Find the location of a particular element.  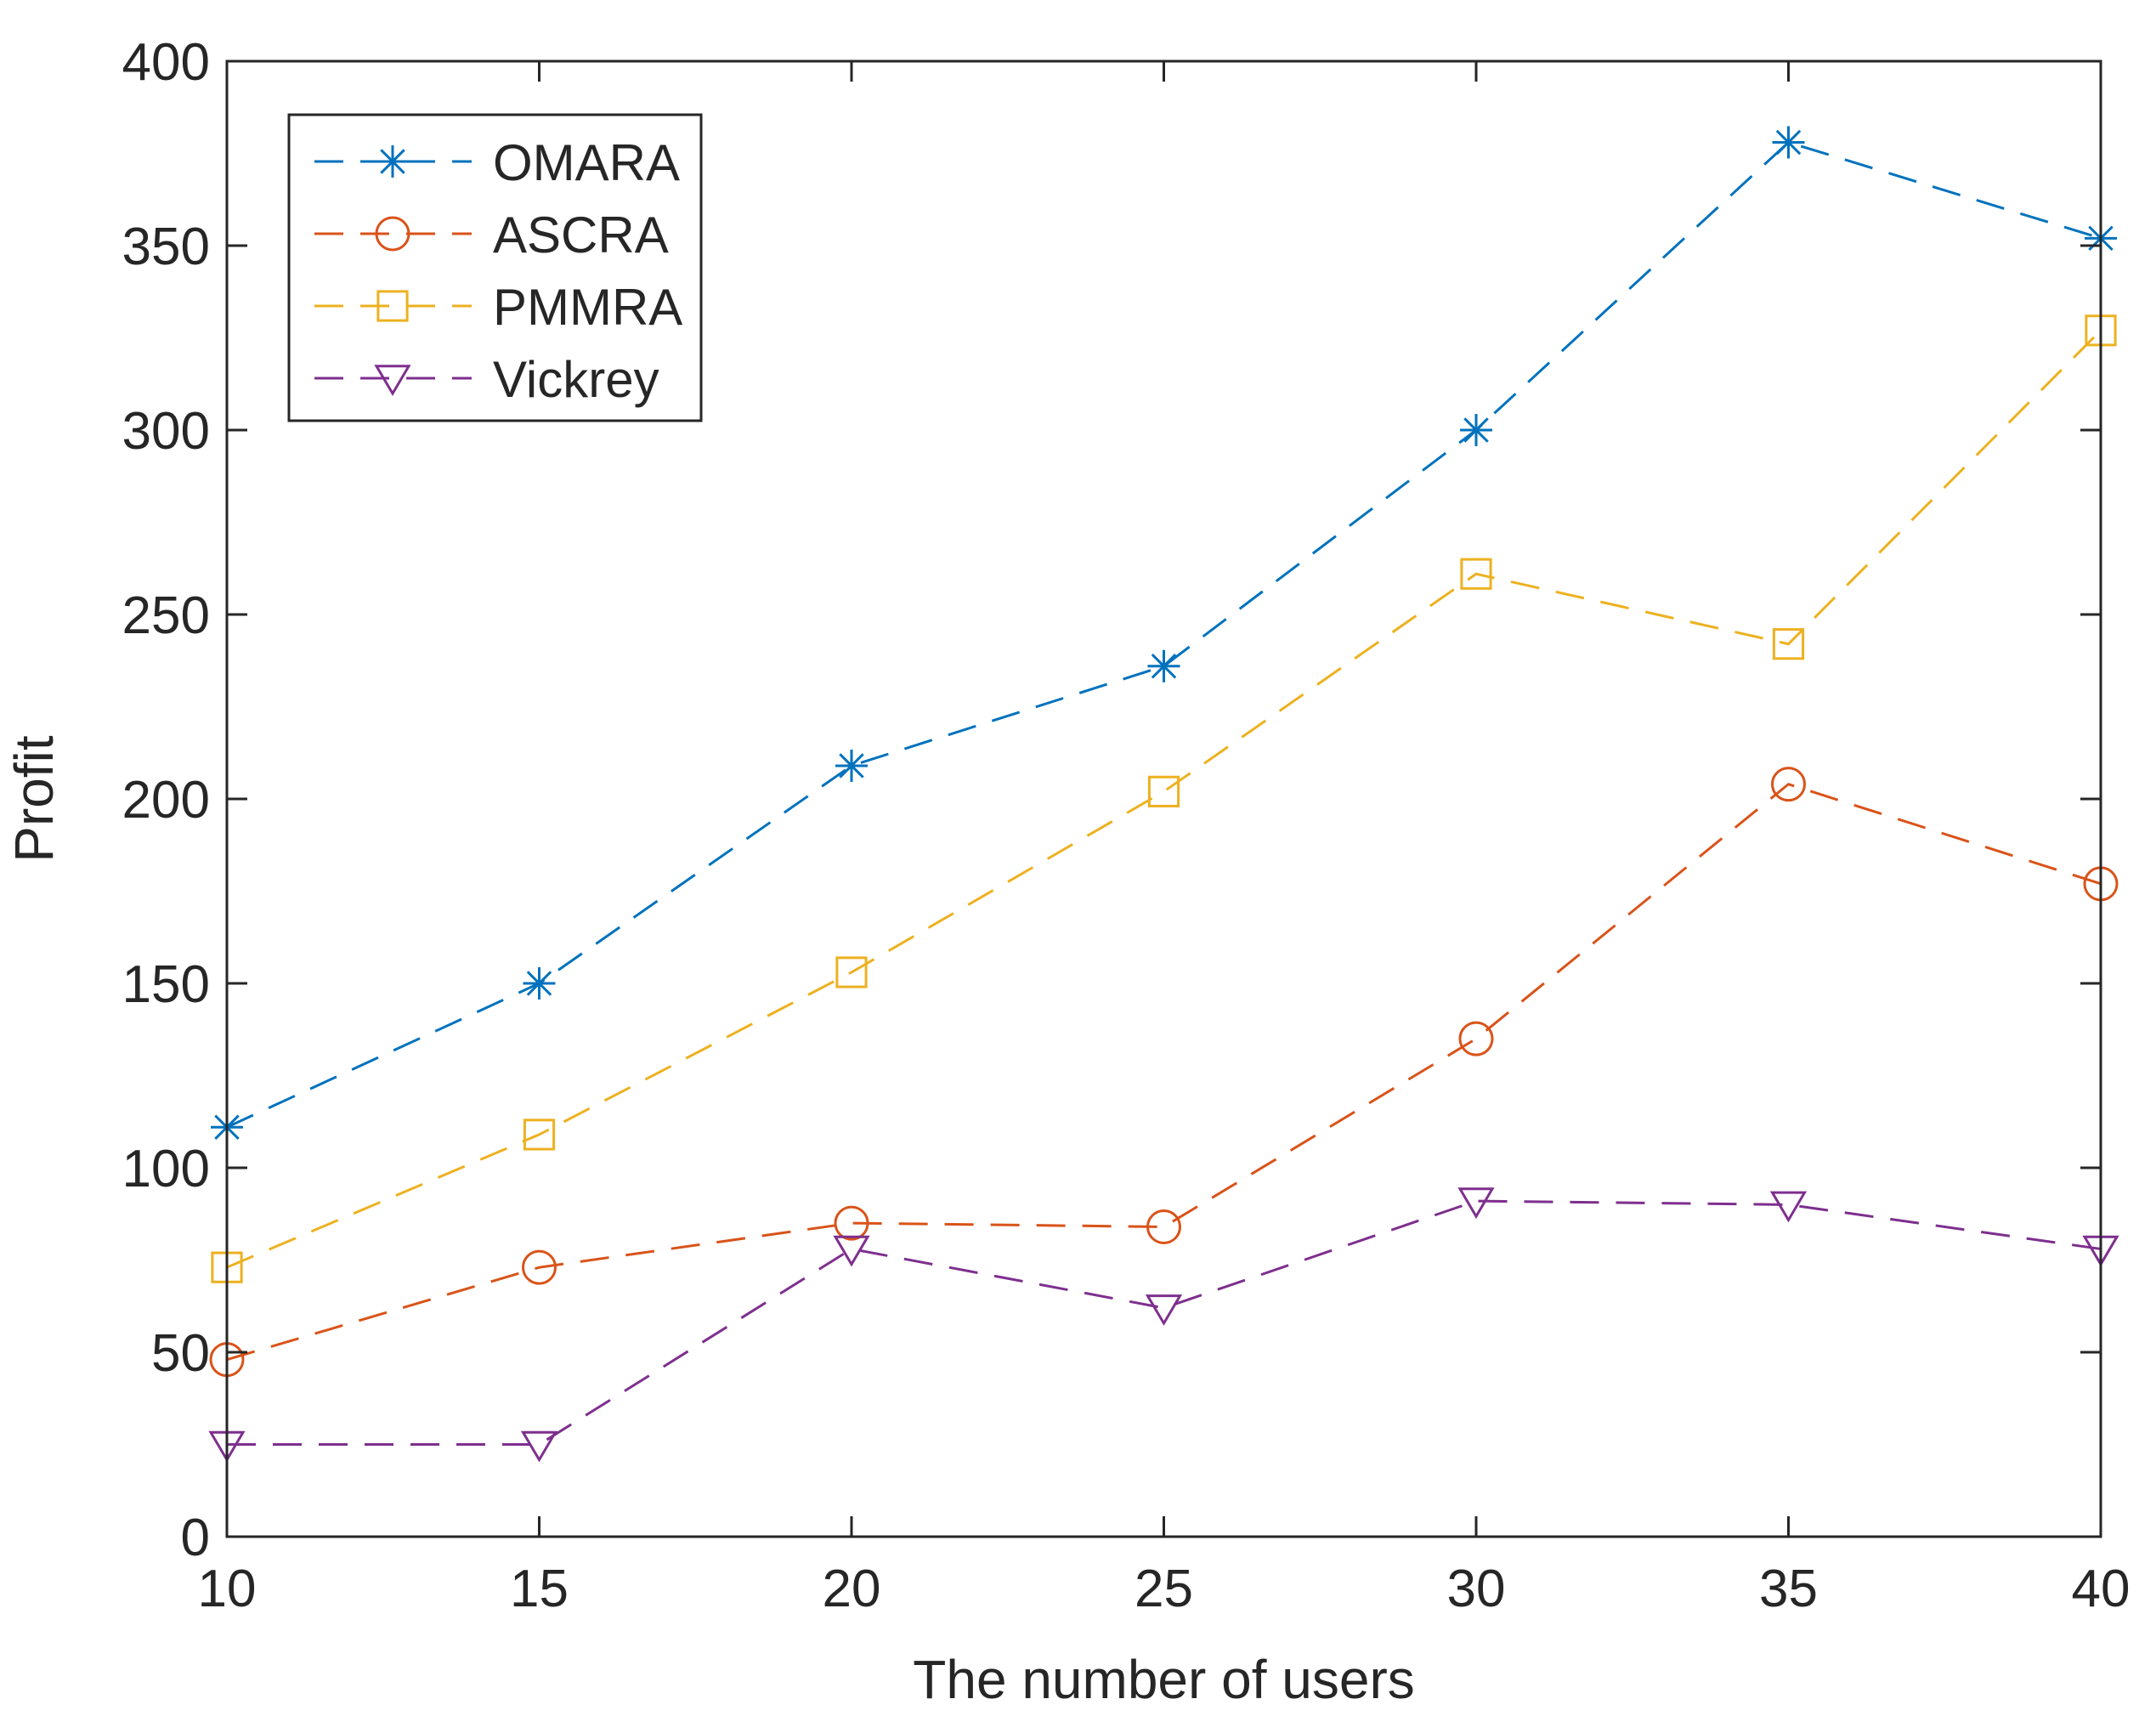

x-axis-label: The number of users is located at coordinates (1164, 1679).